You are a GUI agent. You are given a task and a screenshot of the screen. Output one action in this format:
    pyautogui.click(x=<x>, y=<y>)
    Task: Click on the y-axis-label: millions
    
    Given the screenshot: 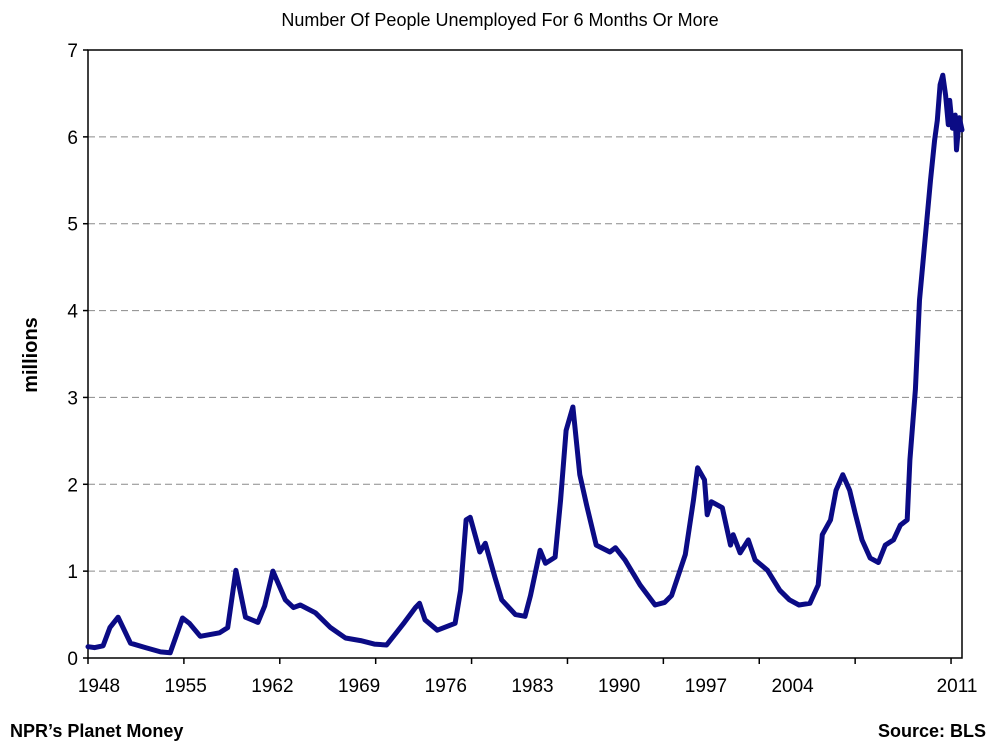 What is the action you would take?
    pyautogui.click(x=31, y=355)
    